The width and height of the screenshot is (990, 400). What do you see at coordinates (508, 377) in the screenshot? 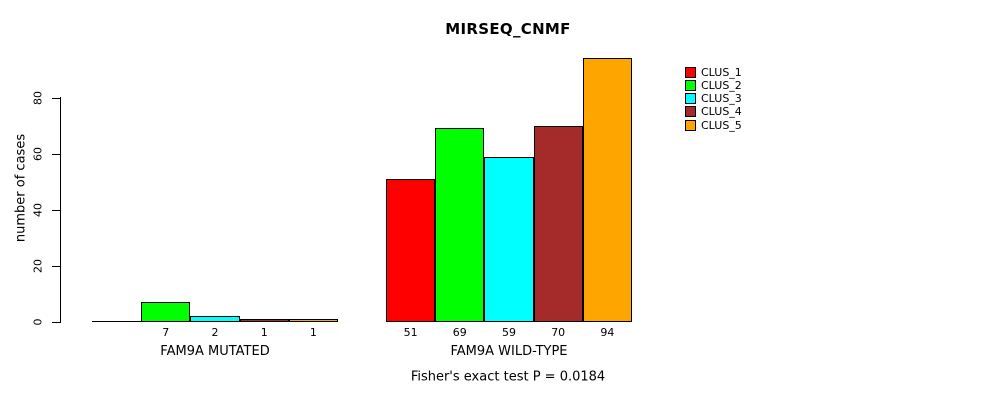
I see `fisher-test-caption: Fisher's exact test P = 0.0184` at bounding box center [508, 377].